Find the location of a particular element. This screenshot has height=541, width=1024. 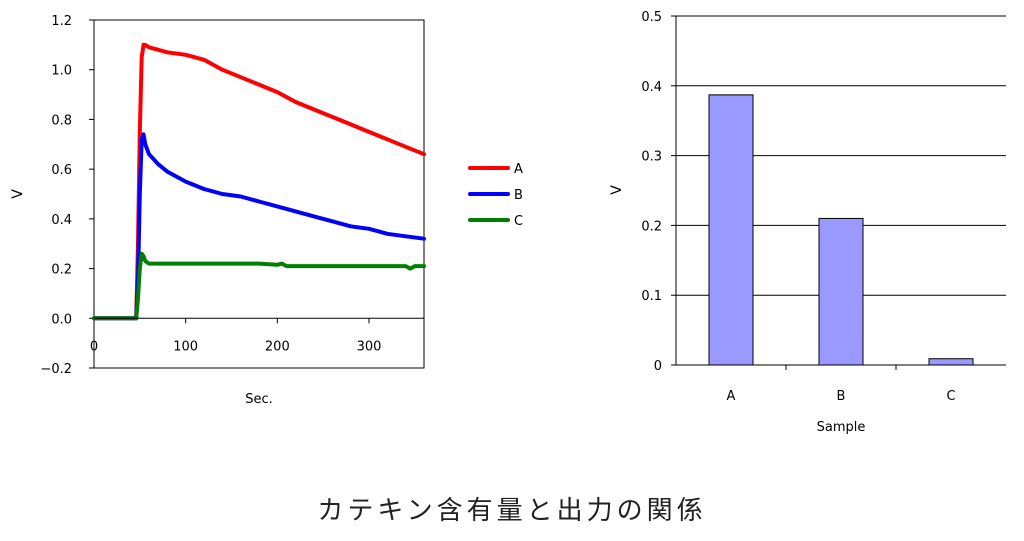

y-tick-label: 0.5 is located at coordinates (651, 17).